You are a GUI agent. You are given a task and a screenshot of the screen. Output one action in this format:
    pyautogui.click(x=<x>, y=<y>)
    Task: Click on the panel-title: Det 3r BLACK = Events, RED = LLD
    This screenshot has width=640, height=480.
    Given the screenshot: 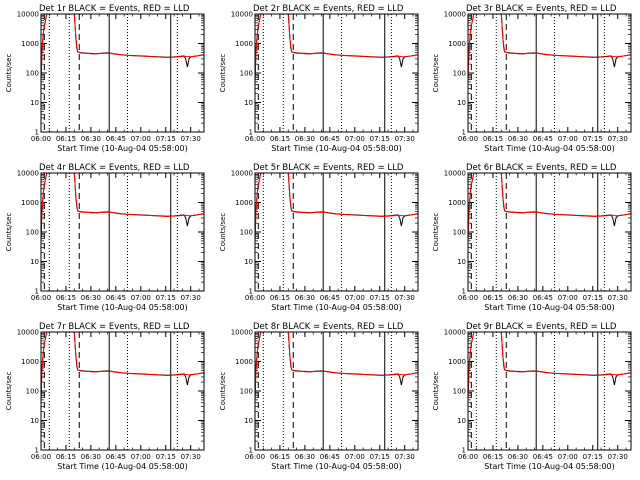 What is the action you would take?
    pyautogui.click(x=541, y=9)
    